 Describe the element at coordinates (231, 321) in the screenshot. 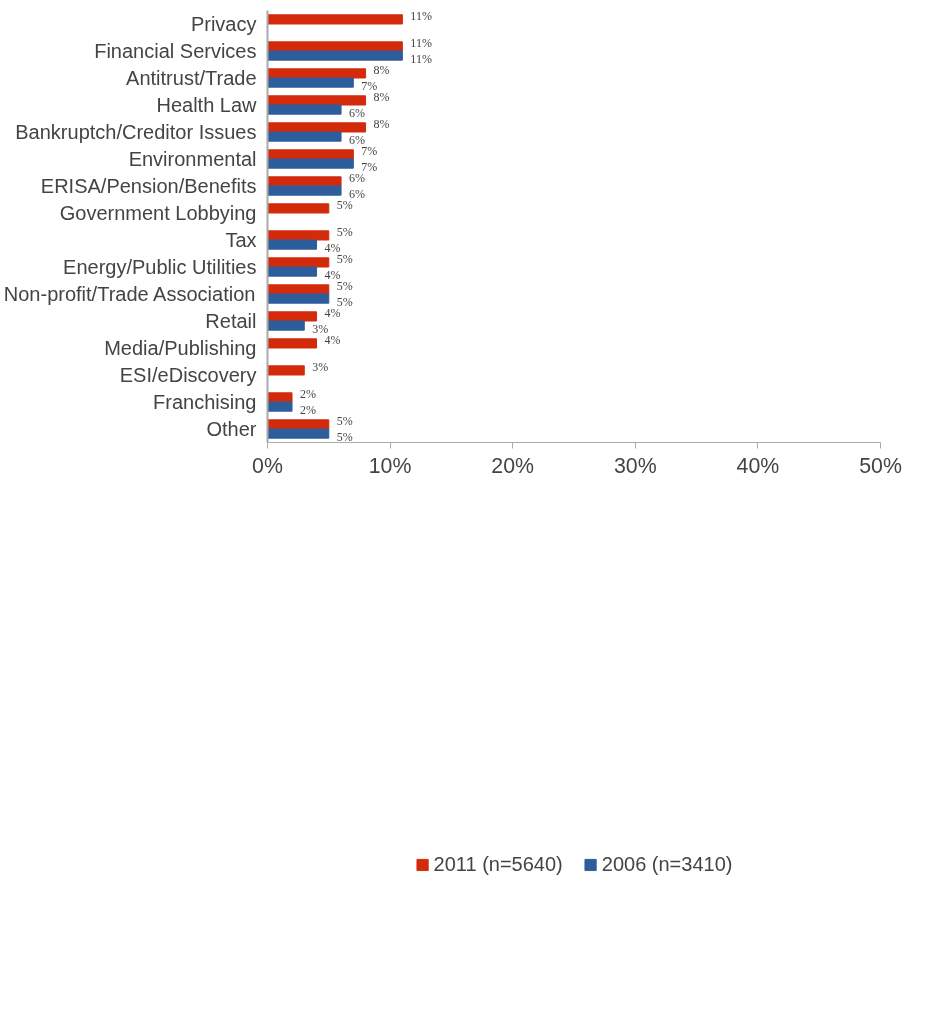

I see `y-tick-label: Retail` at that location.